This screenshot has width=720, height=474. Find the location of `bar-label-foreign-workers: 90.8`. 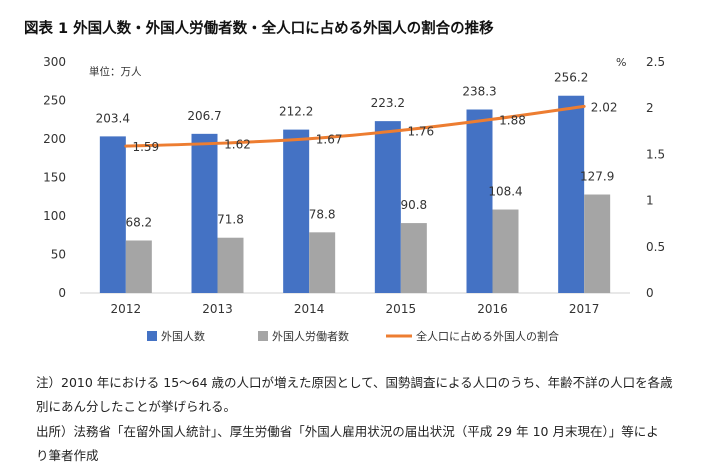

bar-label-foreign-workers: 90.8 is located at coordinates (413, 205).